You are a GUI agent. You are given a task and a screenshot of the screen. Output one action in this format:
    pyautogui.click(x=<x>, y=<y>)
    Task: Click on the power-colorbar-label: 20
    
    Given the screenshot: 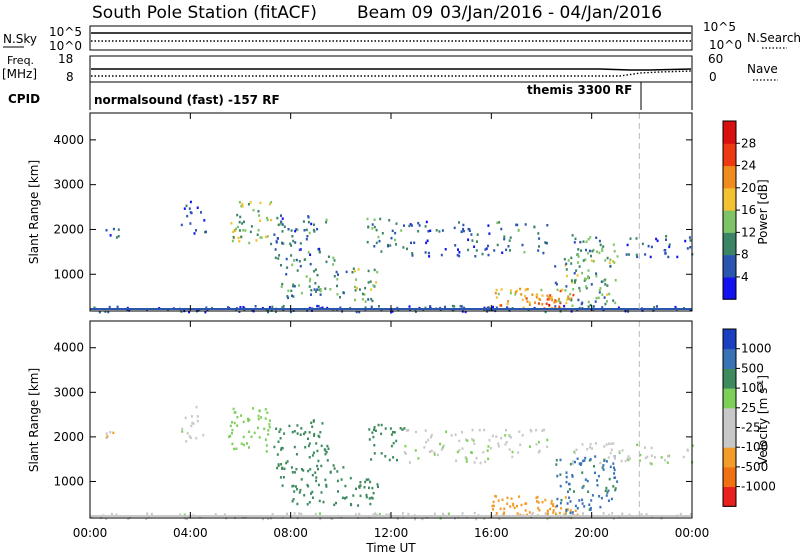 What is the action you would take?
    pyautogui.click(x=748, y=188)
    